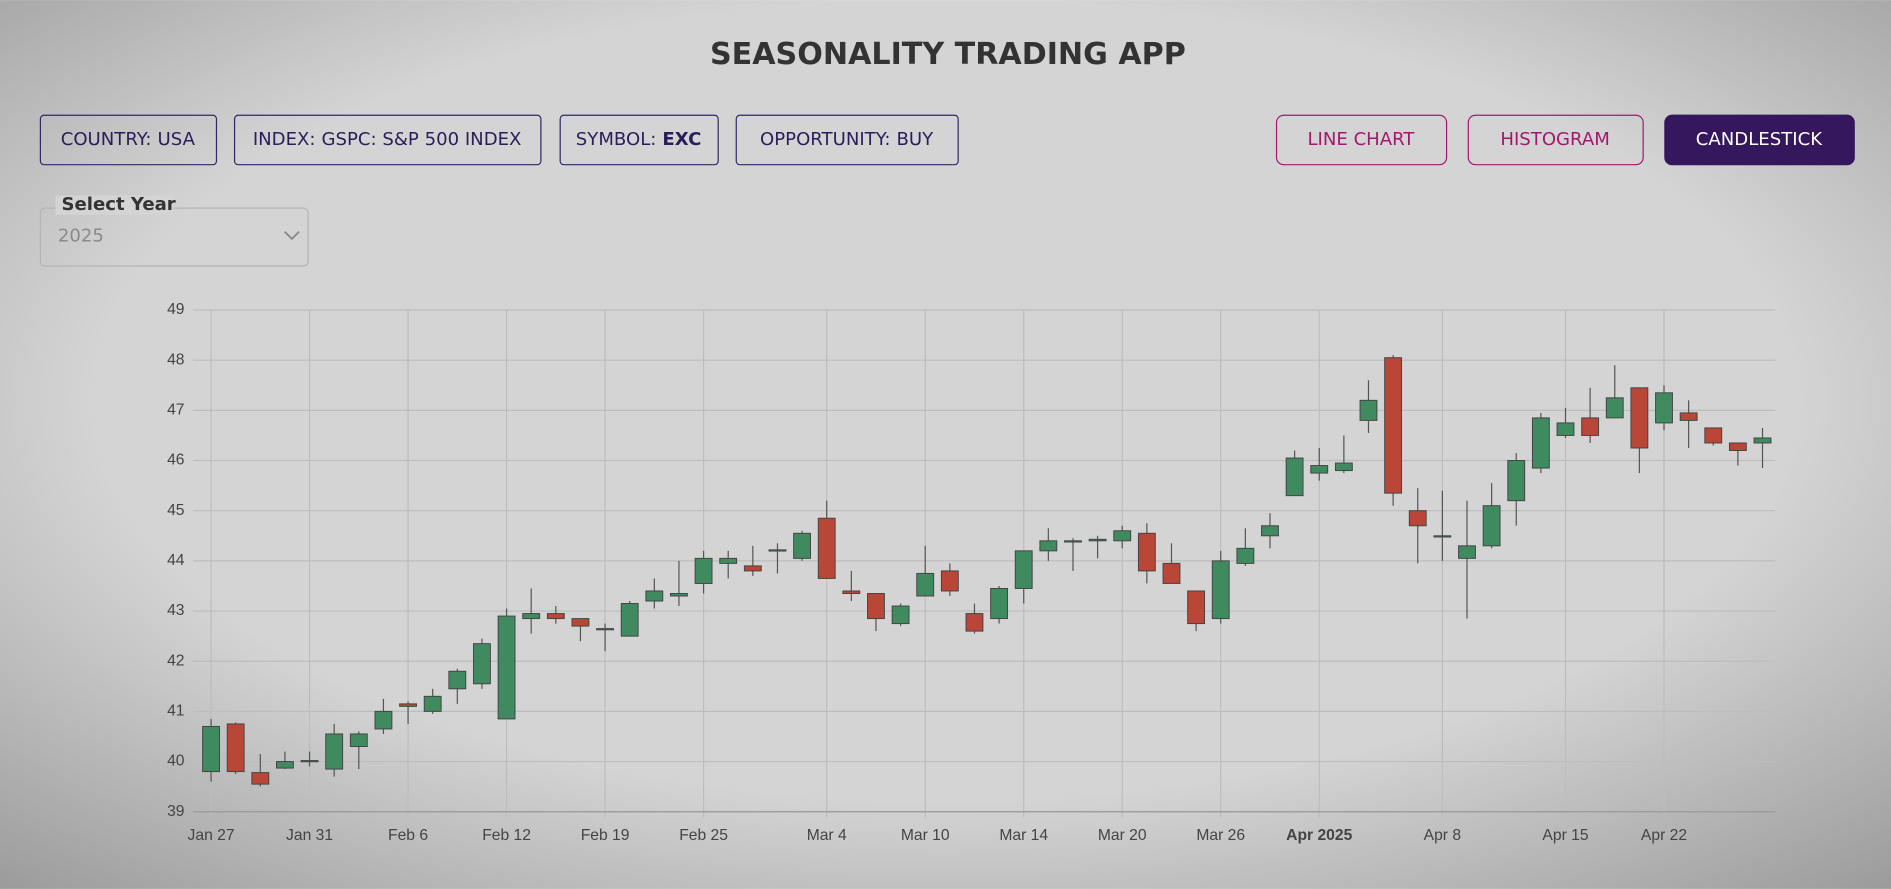 Image resolution: width=1891 pixels, height=889 pixels. I want to click on y-tick-label: 45, so click(176, 510).